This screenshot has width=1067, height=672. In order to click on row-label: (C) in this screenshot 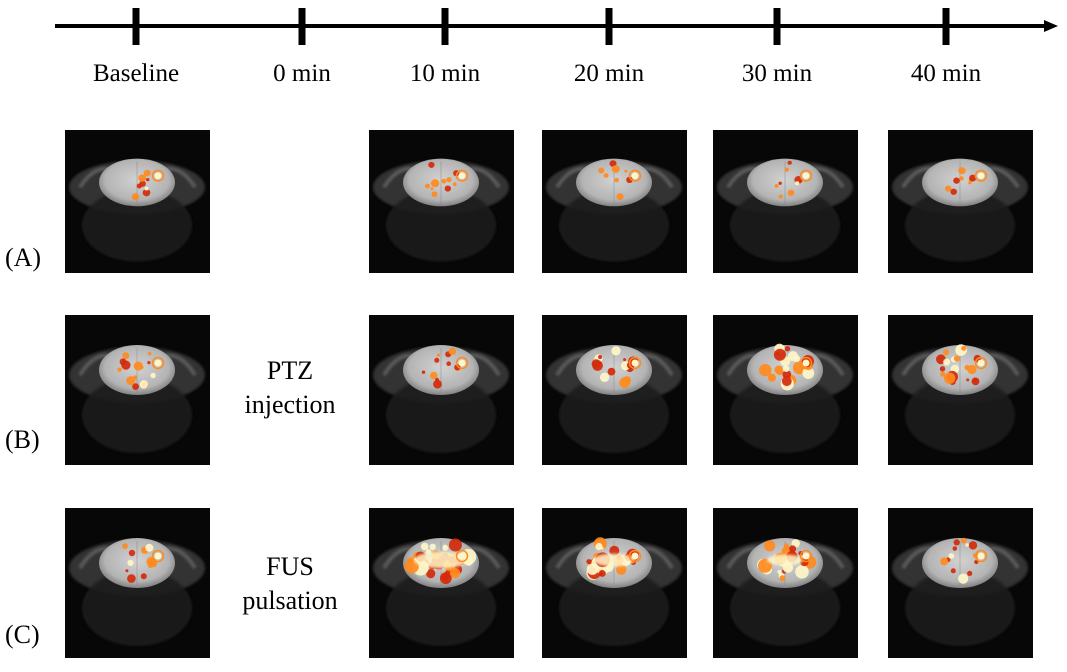, I will do `click(22, 634)`.